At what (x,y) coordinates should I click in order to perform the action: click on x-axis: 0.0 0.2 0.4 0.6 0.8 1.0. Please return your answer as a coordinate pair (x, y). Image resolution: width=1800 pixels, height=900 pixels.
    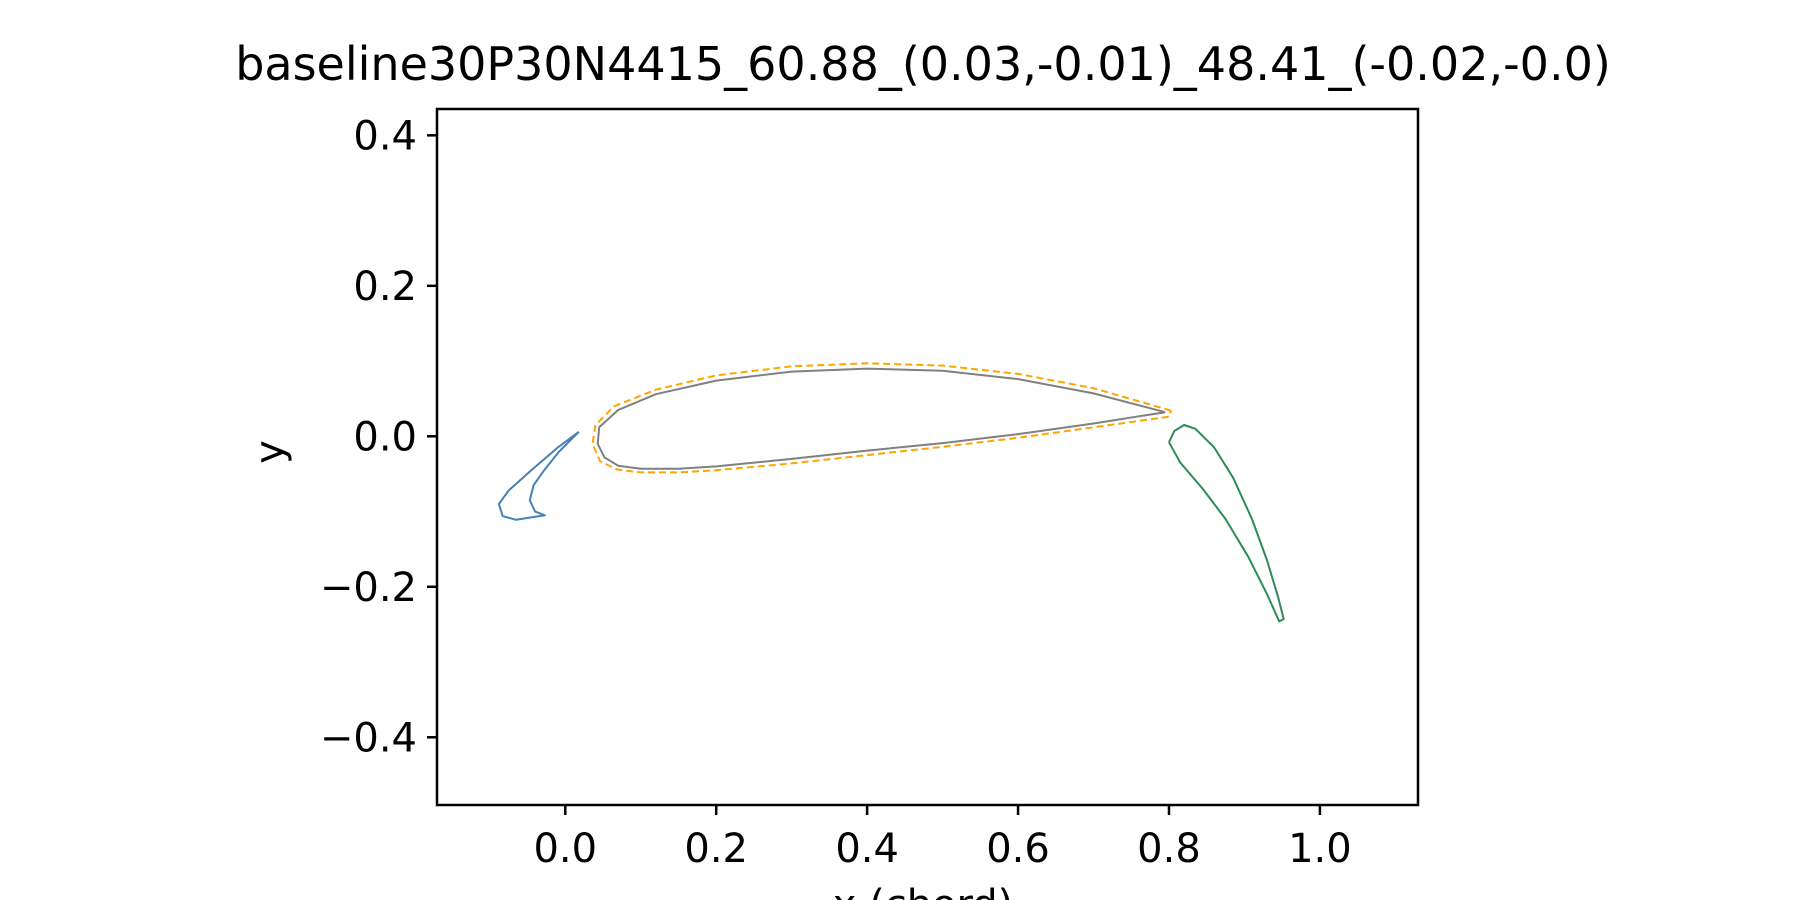
    Looking at the image, I should click on (942, 838).